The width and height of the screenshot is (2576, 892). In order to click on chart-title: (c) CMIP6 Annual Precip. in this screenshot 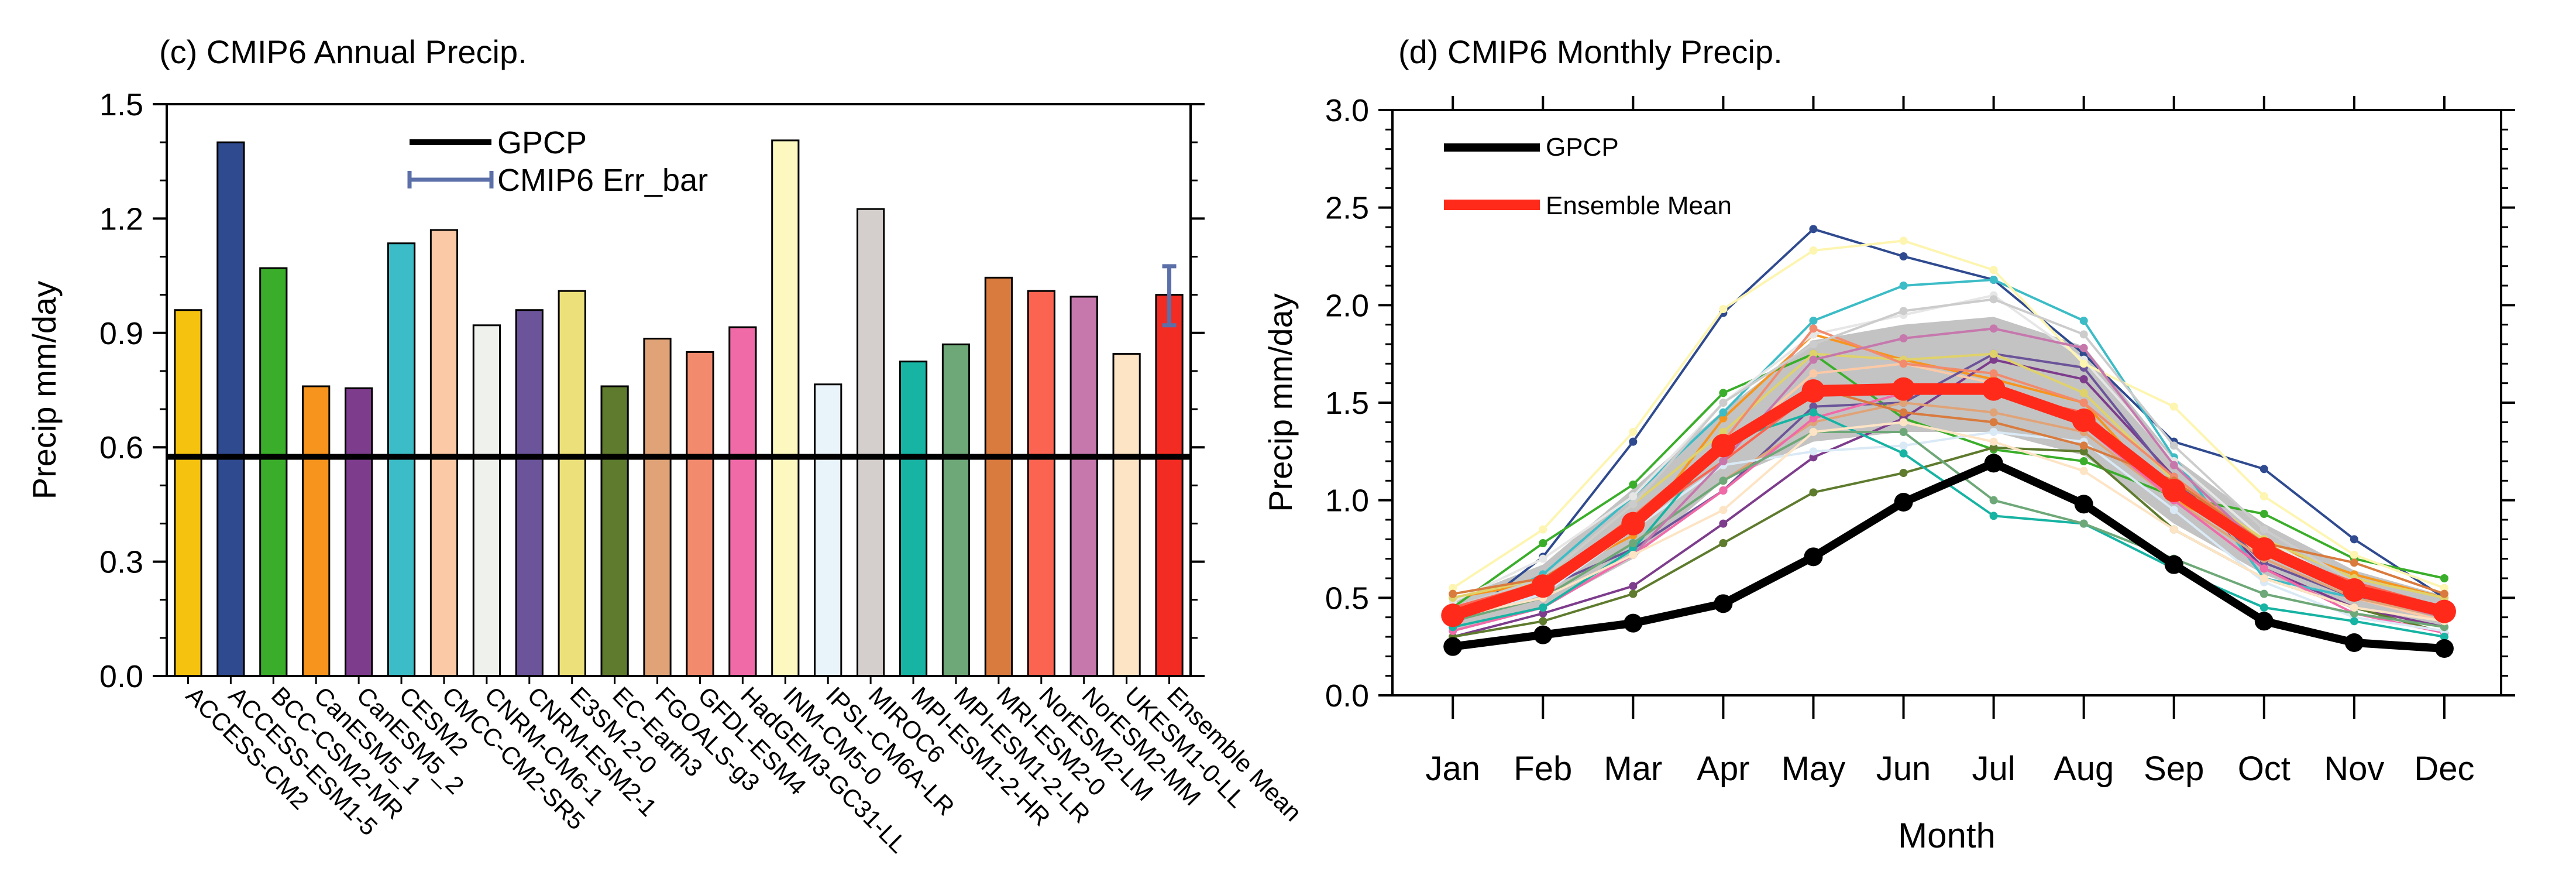, I will do `click(343, 51)`.